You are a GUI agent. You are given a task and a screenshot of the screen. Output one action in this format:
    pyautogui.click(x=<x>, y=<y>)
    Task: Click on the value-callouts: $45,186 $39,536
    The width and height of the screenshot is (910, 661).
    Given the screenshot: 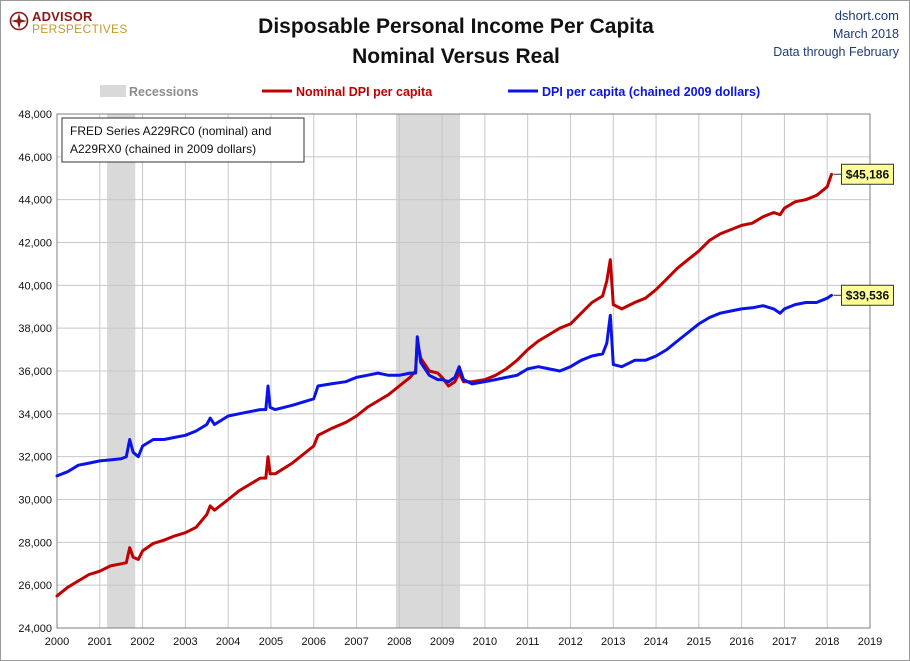 What is the action you would take?
    pyautogui.click(x=863, y=234)
    